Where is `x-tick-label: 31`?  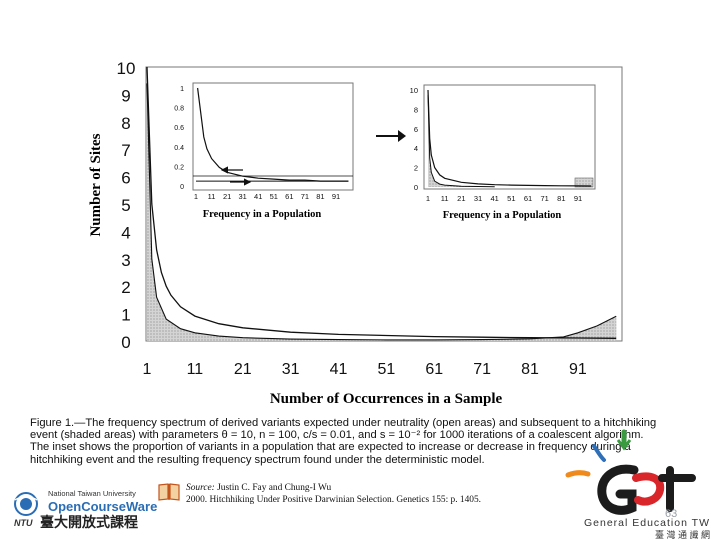
x-tick-label: 31 is located at coordinates (291, 369).